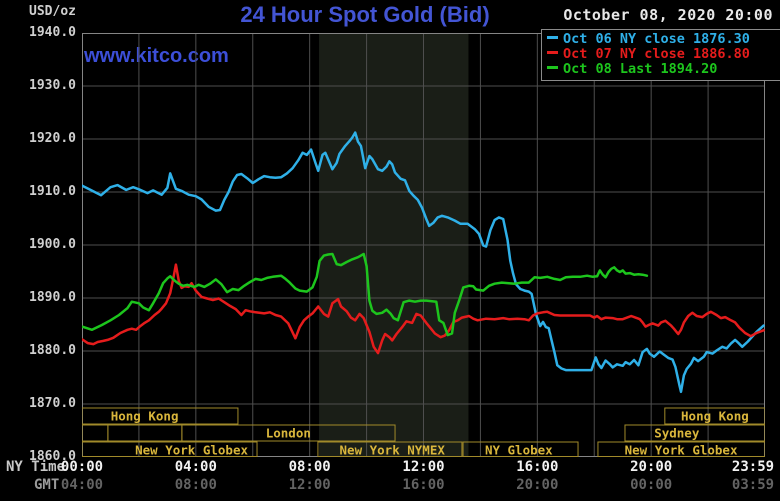 The image size is (780, 501). What do you see at coordinates (365, 14) in the screenshot?
I see `page-title: 24 Hour Spot Gold (Bid)` at bounding box center [365, 14].